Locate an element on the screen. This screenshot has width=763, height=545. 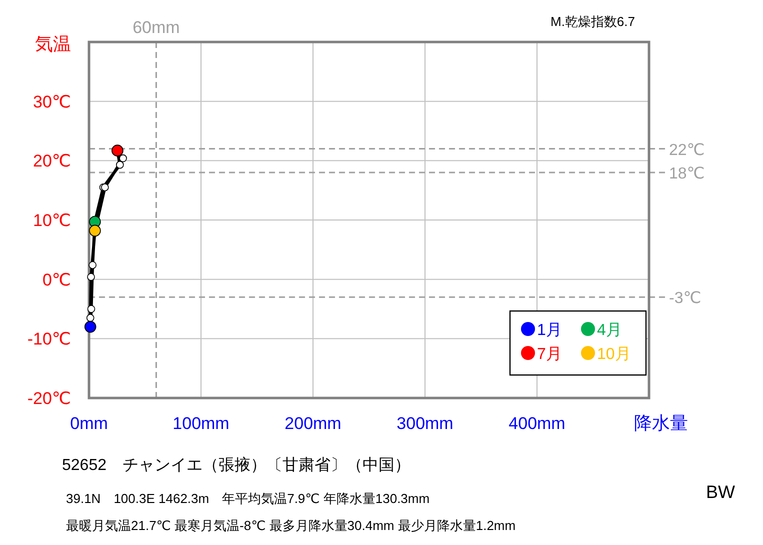
legend-label: 4月 is located at coordinates (609, 330).